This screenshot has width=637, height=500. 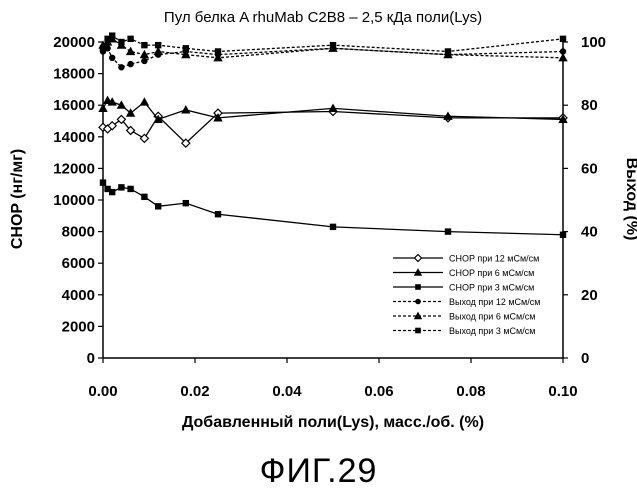 What do you see at coordinates (494, 302) in the screenshot?
I see `legend-label: Выход при 12 мСм/см` at bounding box center [494, 302].